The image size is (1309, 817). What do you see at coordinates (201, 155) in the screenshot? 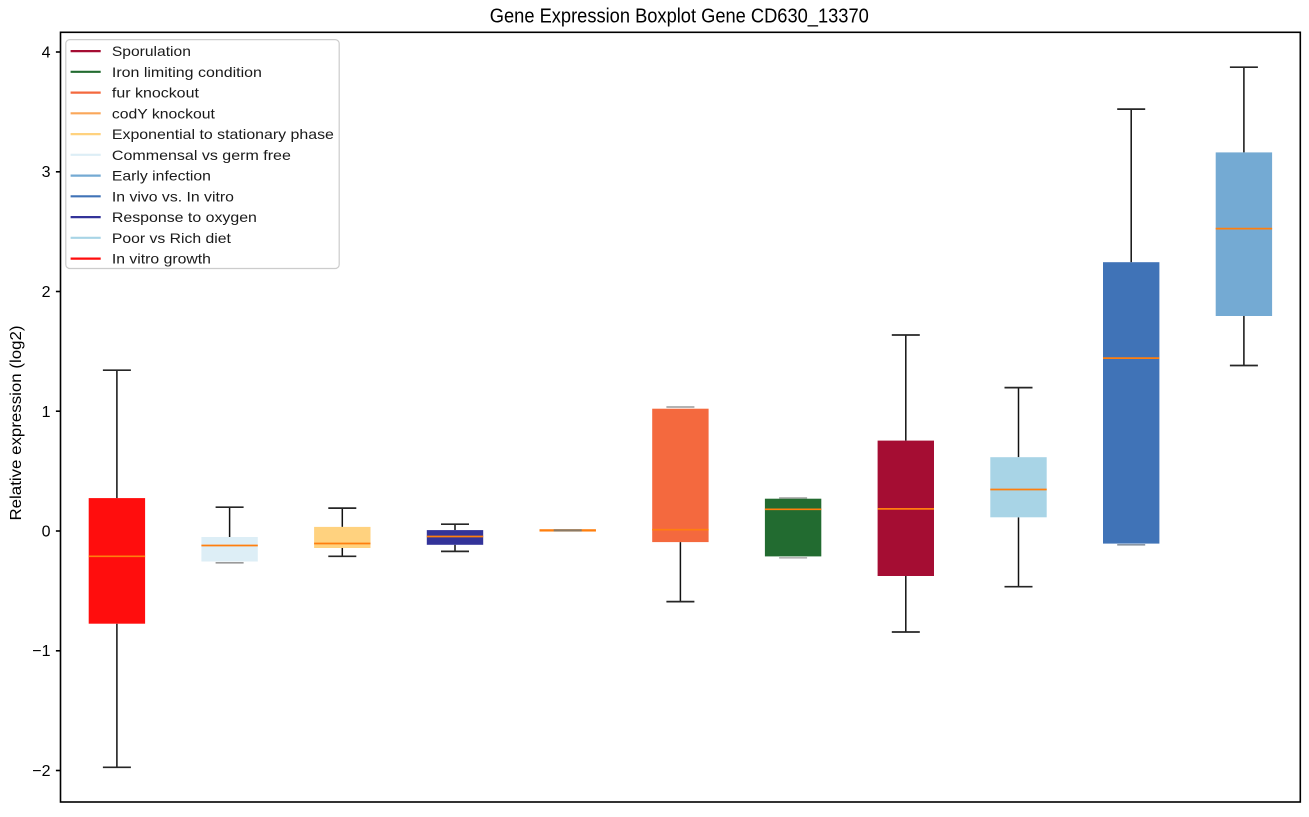
I see `svg-text: Commensal vs germ free` at bounding box center [201, 155].